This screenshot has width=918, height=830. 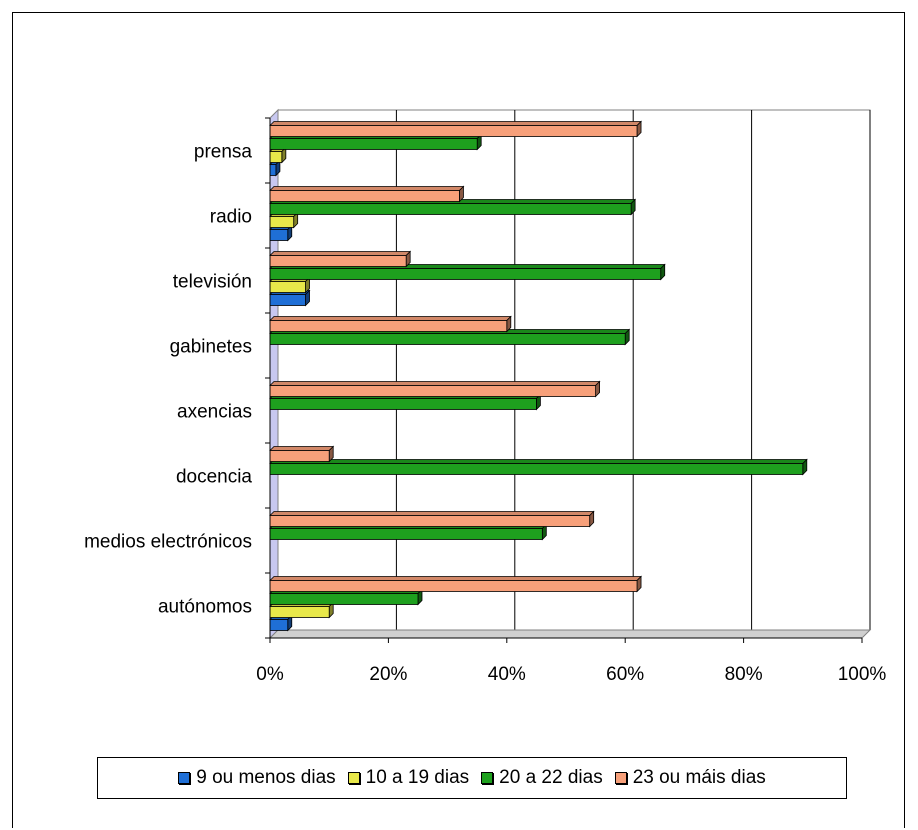 What do you see at coordinates (507, 674) in the screenshot?
I see `x-tick-label: 40%` at bounding box center [507, 674].